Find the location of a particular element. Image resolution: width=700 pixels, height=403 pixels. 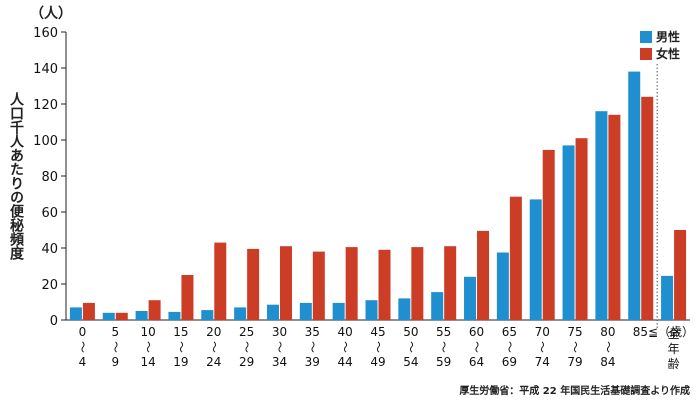

x-tick-label-85-plus: 85≦（歳） is located at coordinates (663, 332).